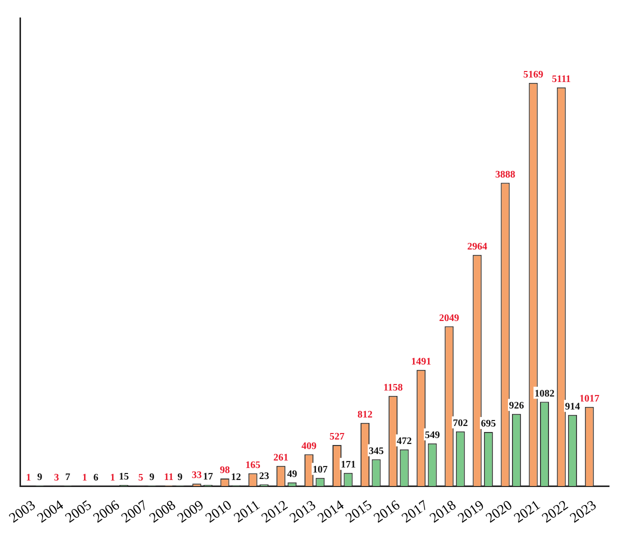  What do you see at coordinates (169, 477) in the screenshot?
I see `data-label: 11` at bounding box center [169, 477].